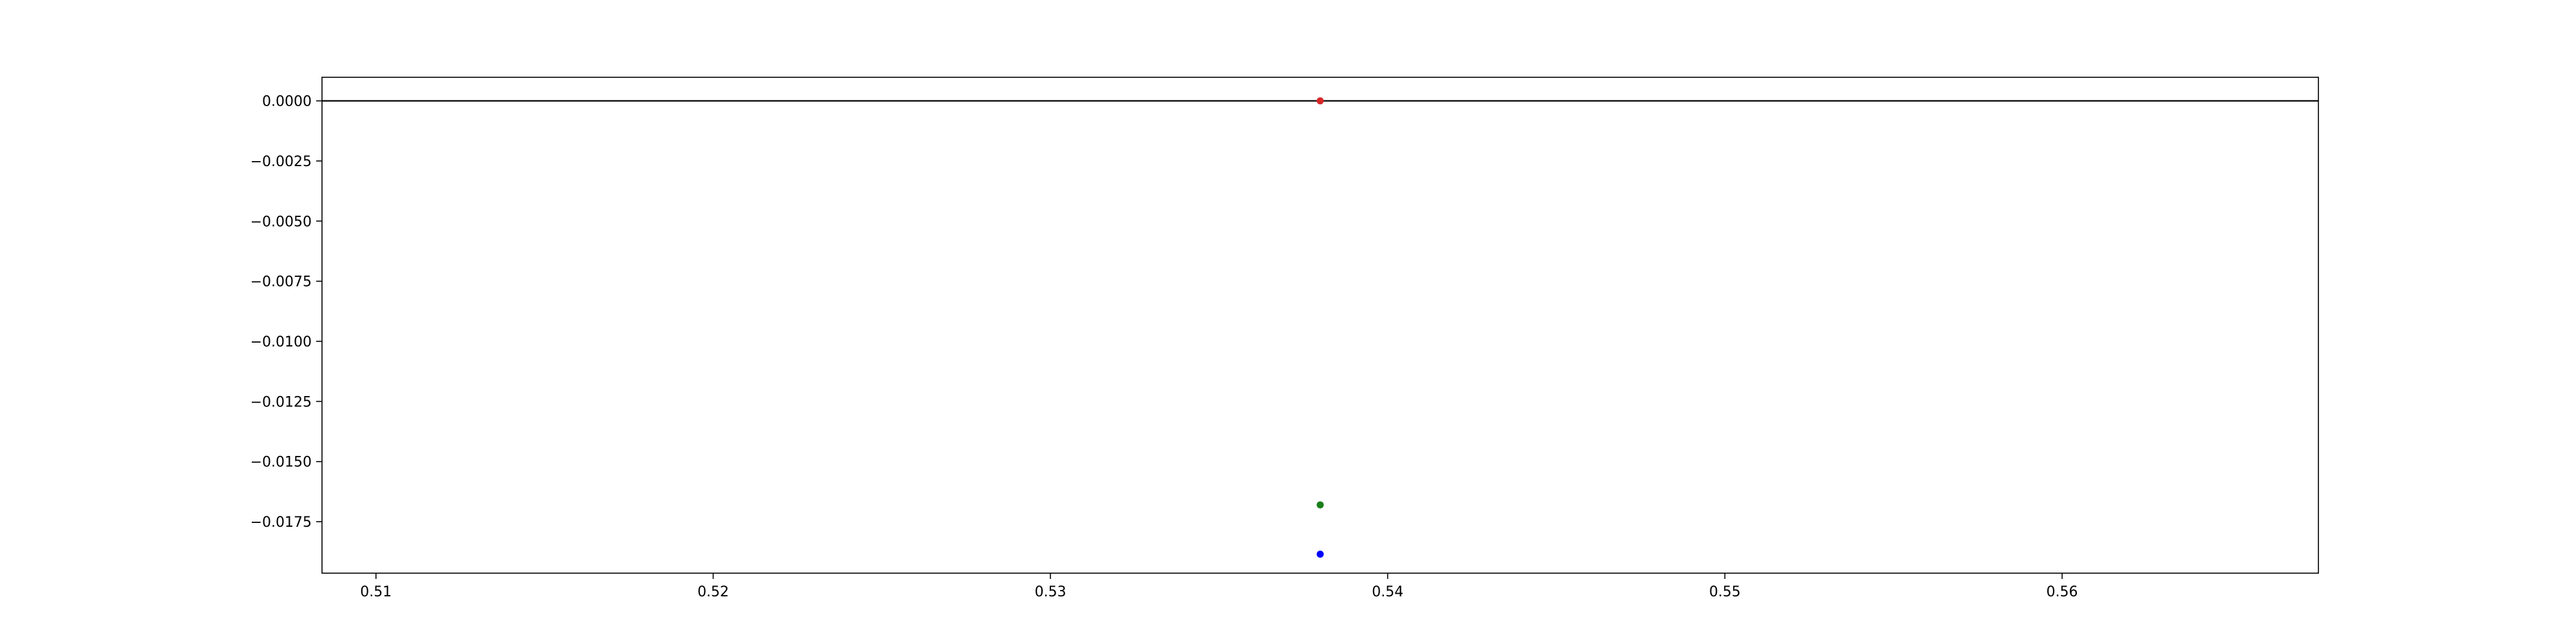  I want to click on y-tick-label: −0.0150, so click(281, 463).